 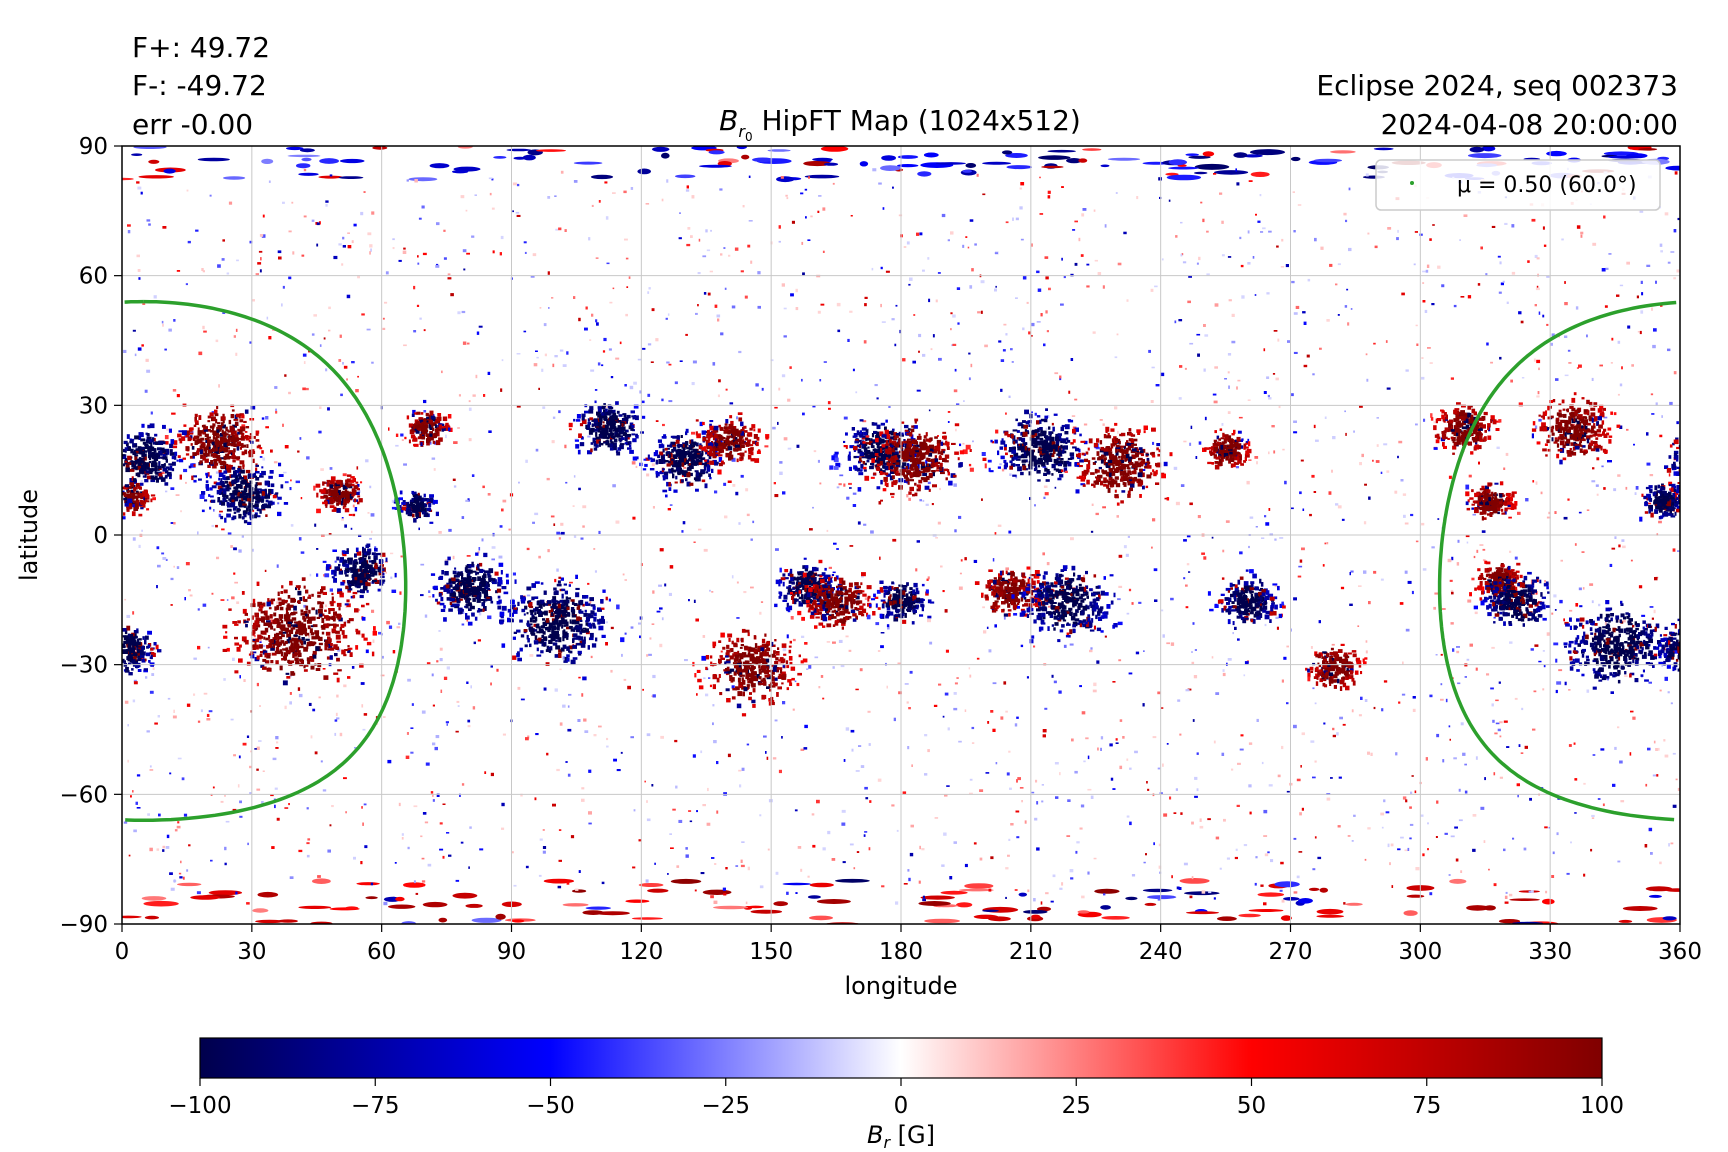 What do you see at coordinates (864, 124) in the screenshot?
I see `chart-title: Br0 HipFT Map (1024x512)` at bounding box center [864, 124].